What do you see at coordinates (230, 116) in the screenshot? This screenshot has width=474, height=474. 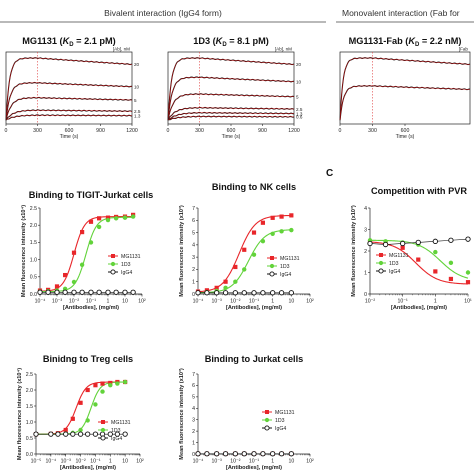 I see `fit-line-1.3` at bounding box center [230, 116].